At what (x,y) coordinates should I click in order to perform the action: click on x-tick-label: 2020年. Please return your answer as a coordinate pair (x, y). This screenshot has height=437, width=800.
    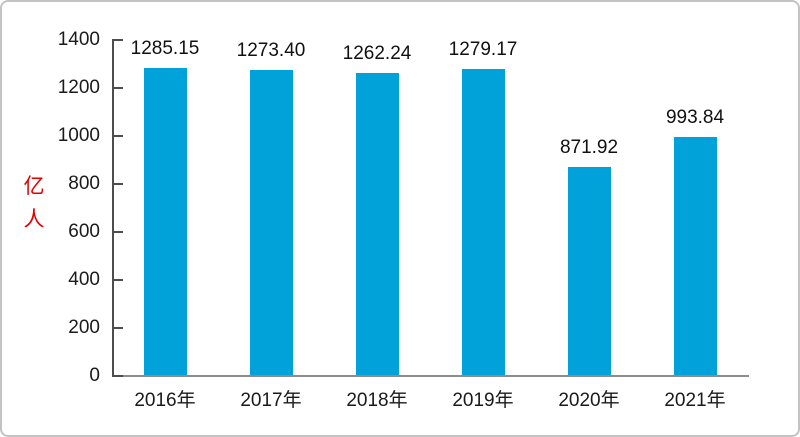
    Looking at the image, I should click on (589, 400).